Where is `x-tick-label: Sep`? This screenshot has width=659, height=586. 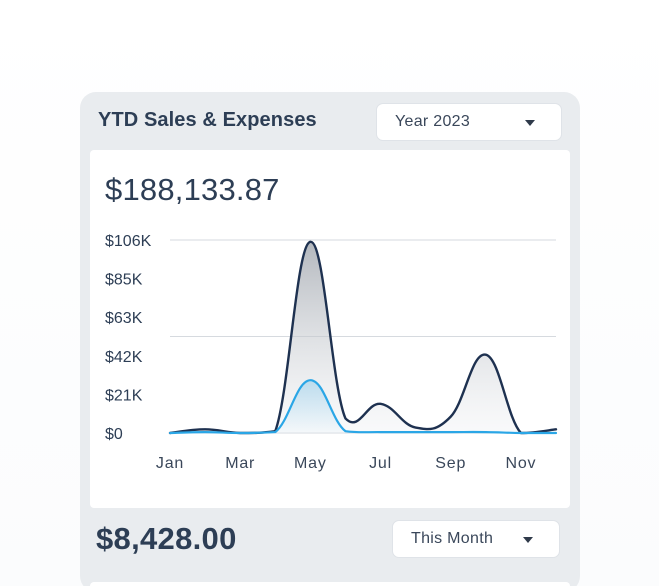 x-tick-label: Sep is located at coordinates (450, 463).